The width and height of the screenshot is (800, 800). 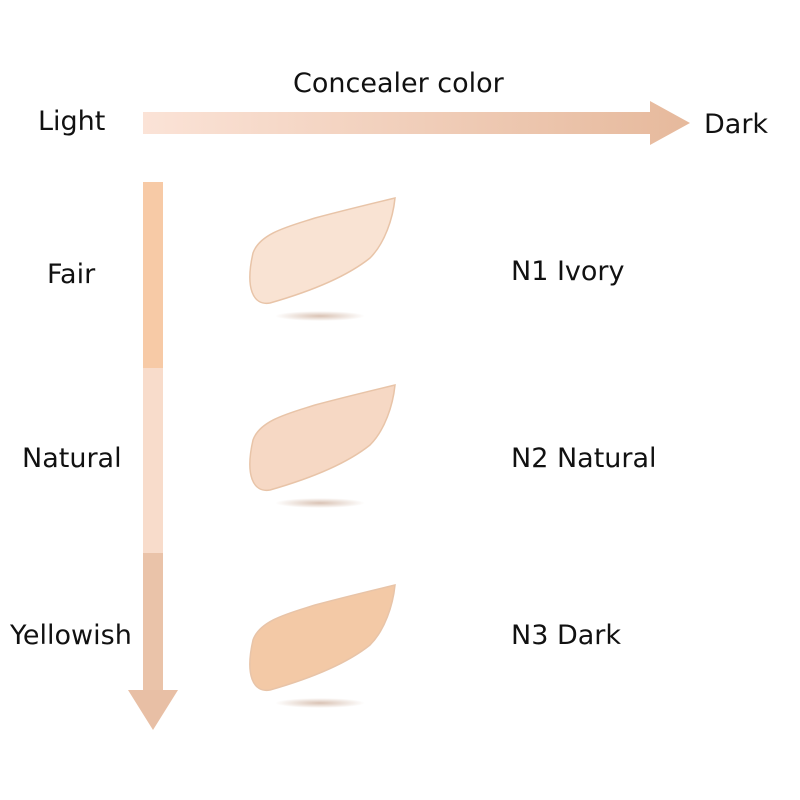 I want to click on dark-label: Dark, so click(x=736, y=124).